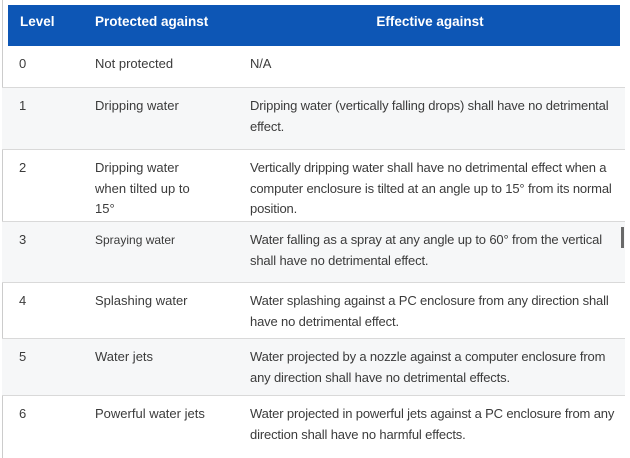 The image size is (630, 458). What do you see at coordinates (261, 63) in the screenshot?
I see `effective-against-cell: N/A` at bounding box center [261, 63].